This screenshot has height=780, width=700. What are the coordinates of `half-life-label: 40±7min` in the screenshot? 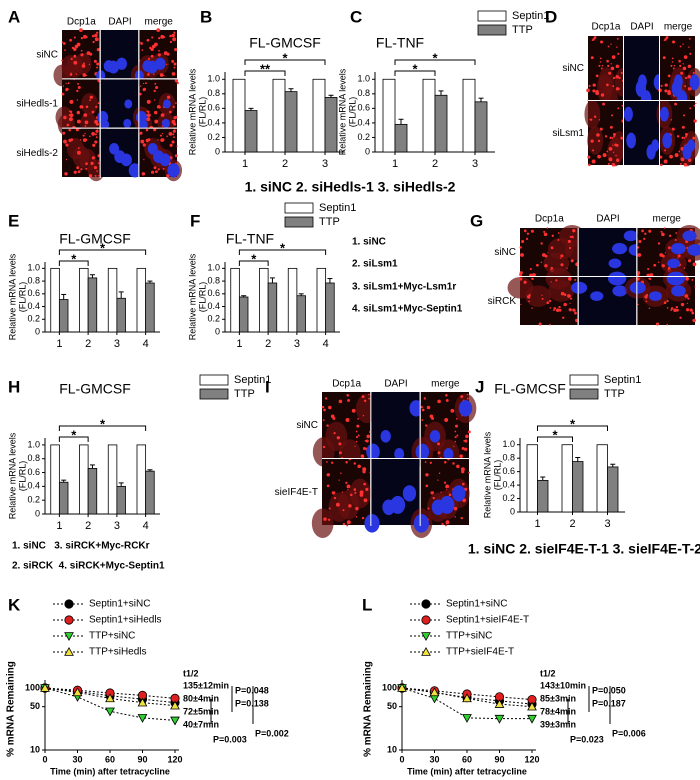 It's located at (201, 724).